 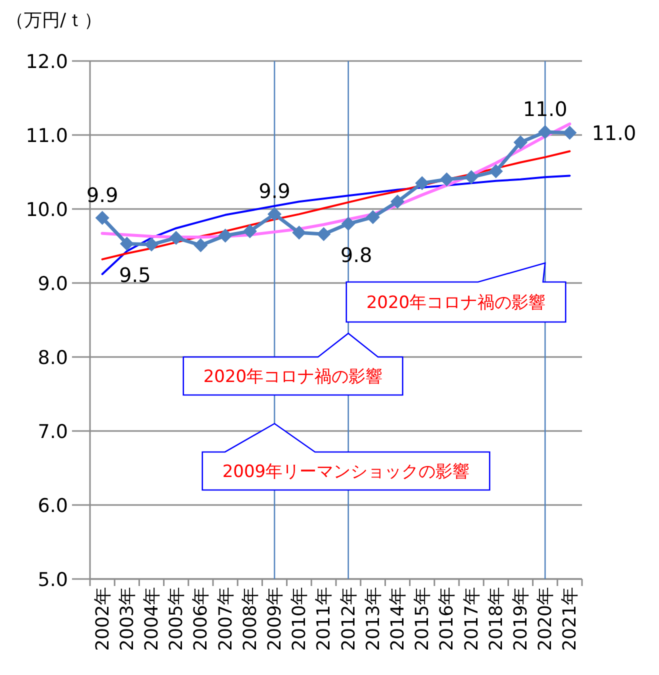 I want to click on x-tick-label: 2018年, so click(x=496, y=619).